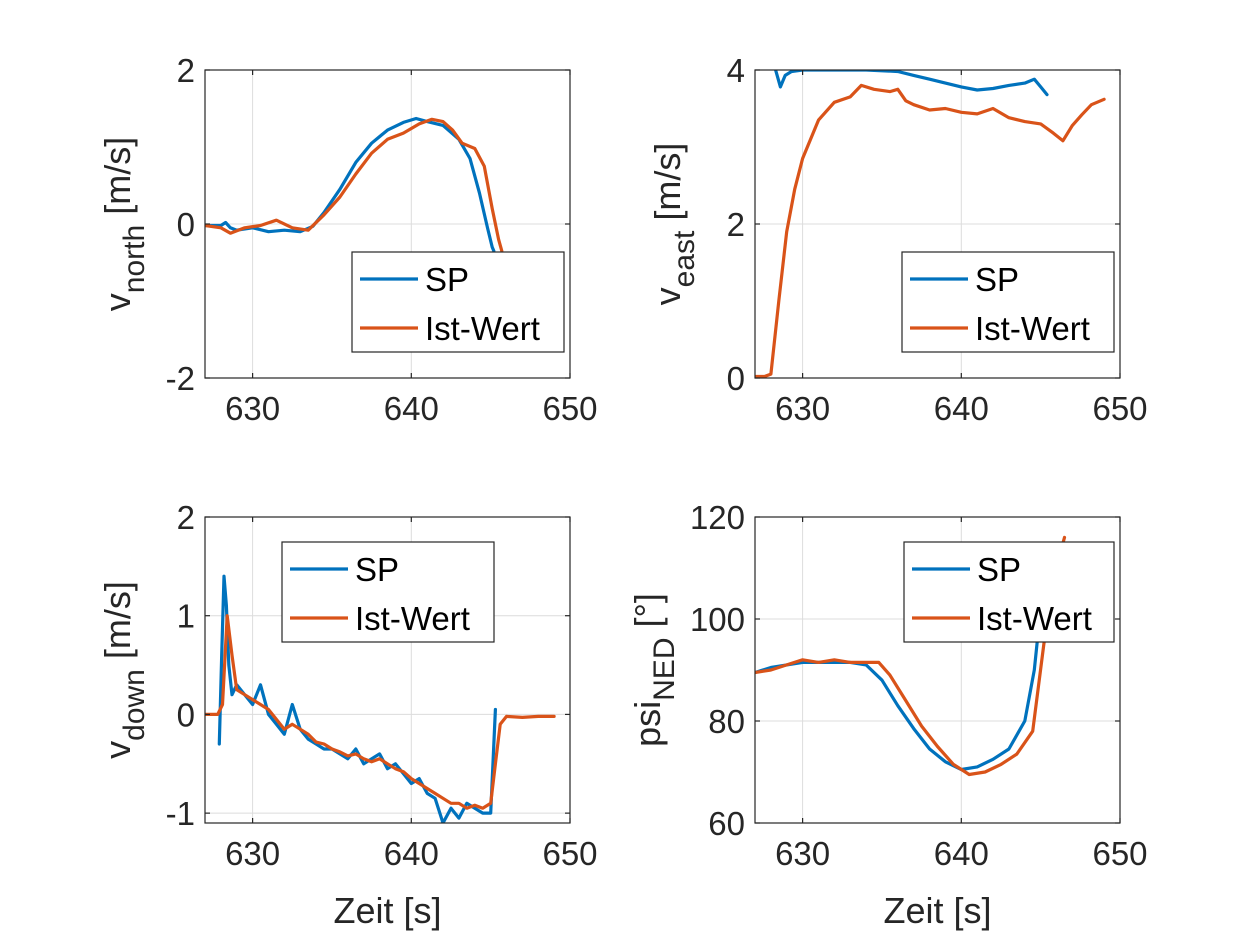 The width and height of the screenshot is (1250, 938). What do you see at coordinates (124, 670) in the screenshot?
I see `y-axis-label: vdown [m/s]` at bounding box center [124, 670].